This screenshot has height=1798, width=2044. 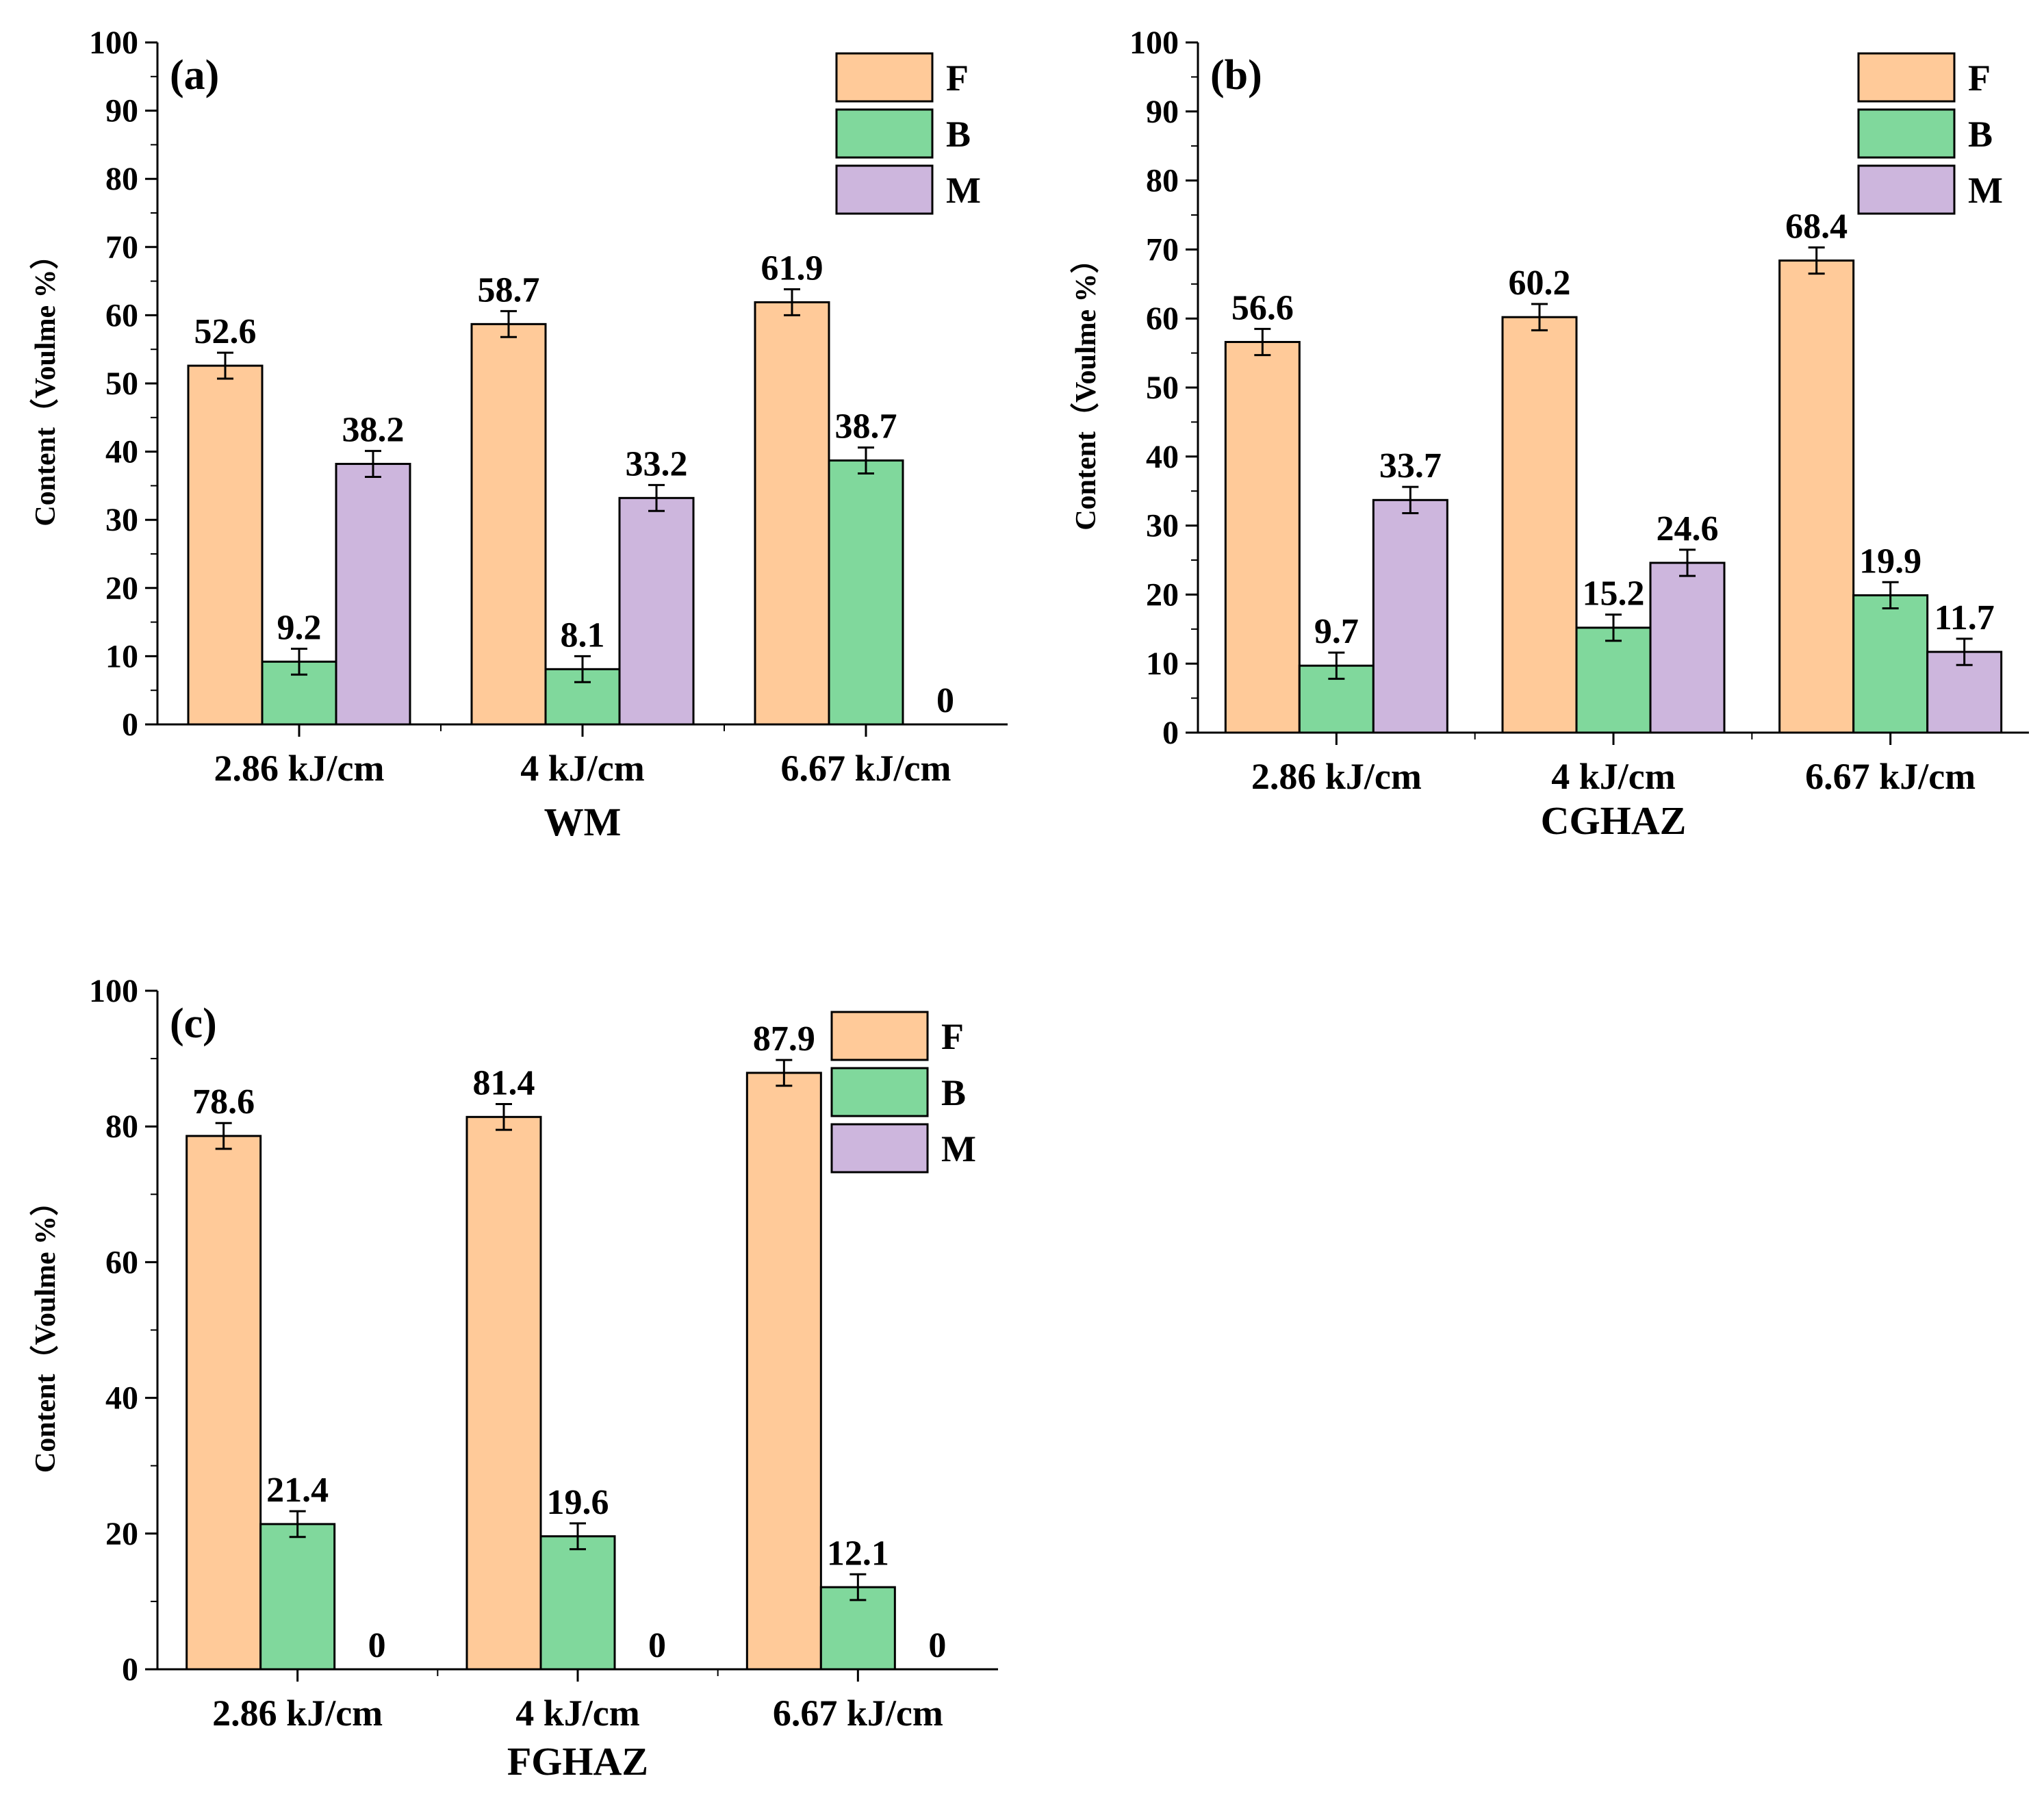 What do you see at coordinates (1614, 593) in the screenshot?
I see `data-label: 15.2` at bounding box center [1614, 593].